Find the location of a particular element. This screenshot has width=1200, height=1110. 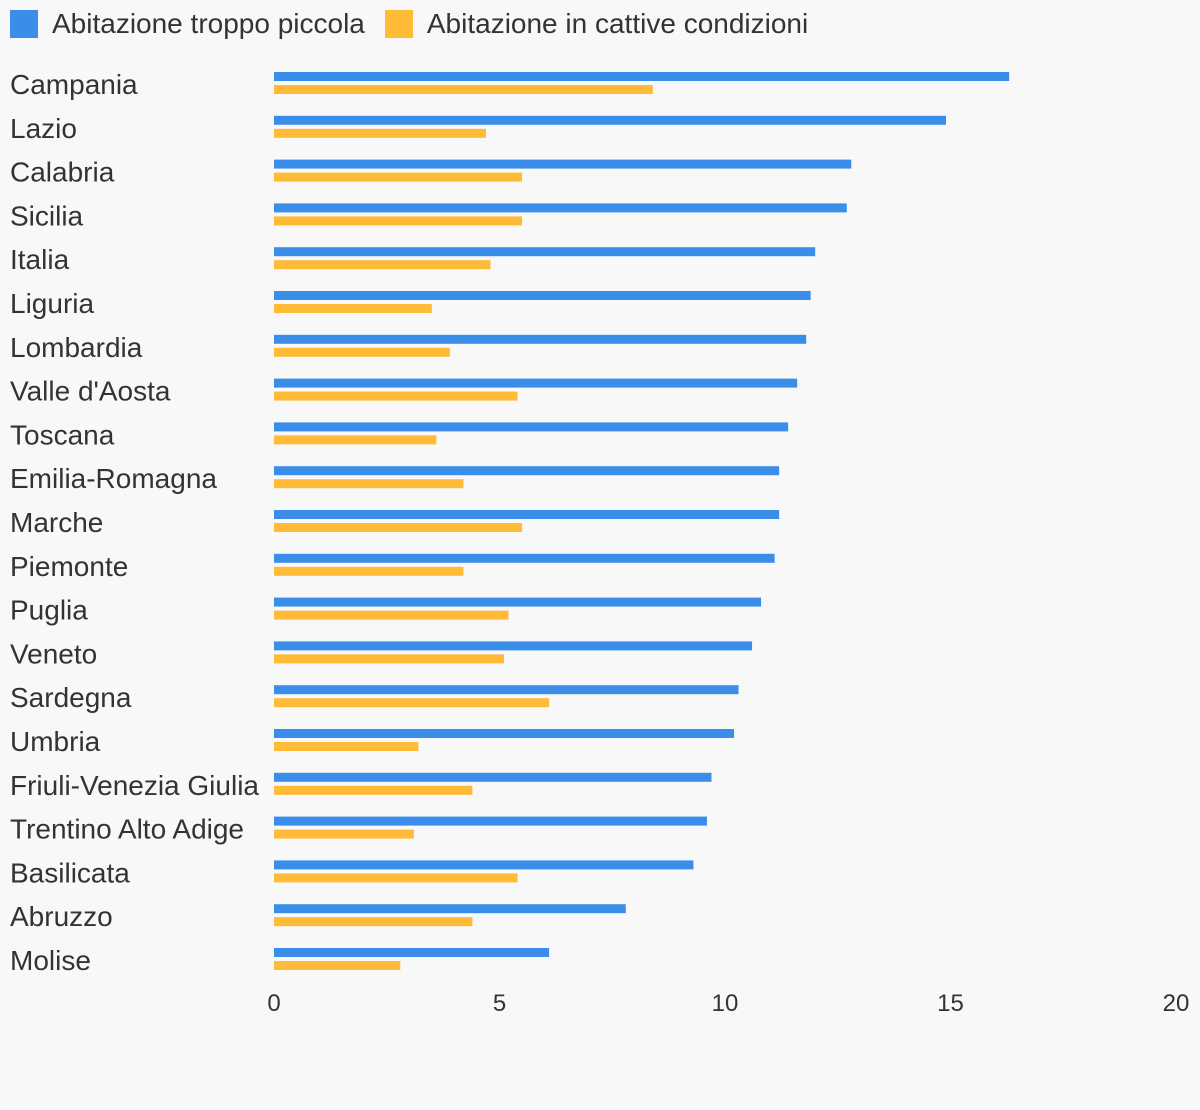

category-label: Emilia-Romagna is located at coordinates (113, 478).